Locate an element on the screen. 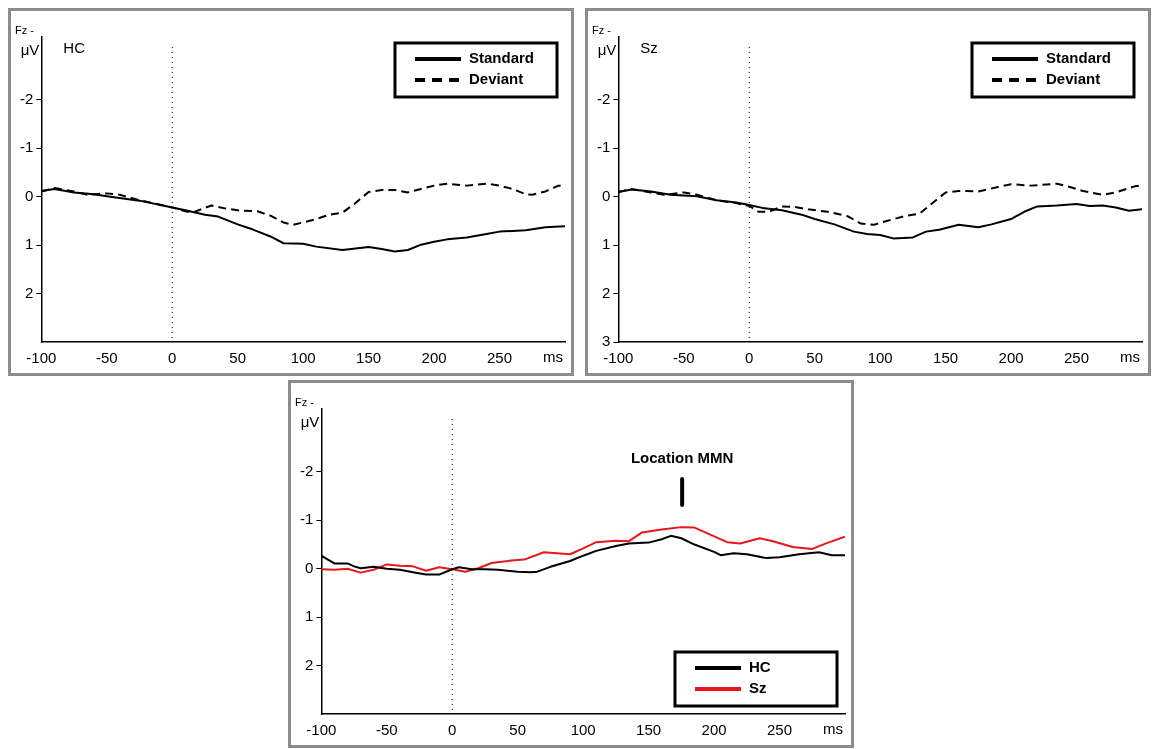 This screenshot has height=749, width=1152. legend-label: HC is located at coordinates (760, 667).